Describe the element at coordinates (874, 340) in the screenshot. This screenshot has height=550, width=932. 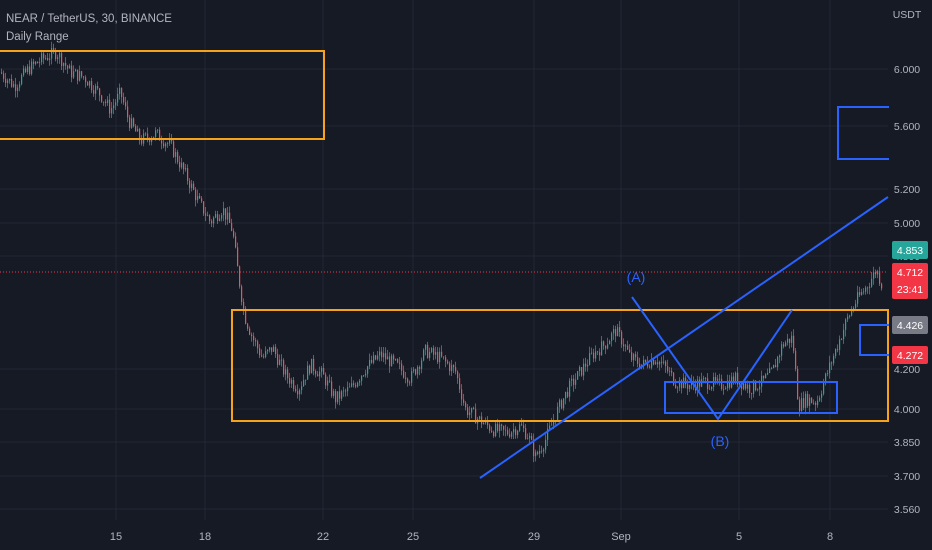
I see `target-bracket-lower` at that location.